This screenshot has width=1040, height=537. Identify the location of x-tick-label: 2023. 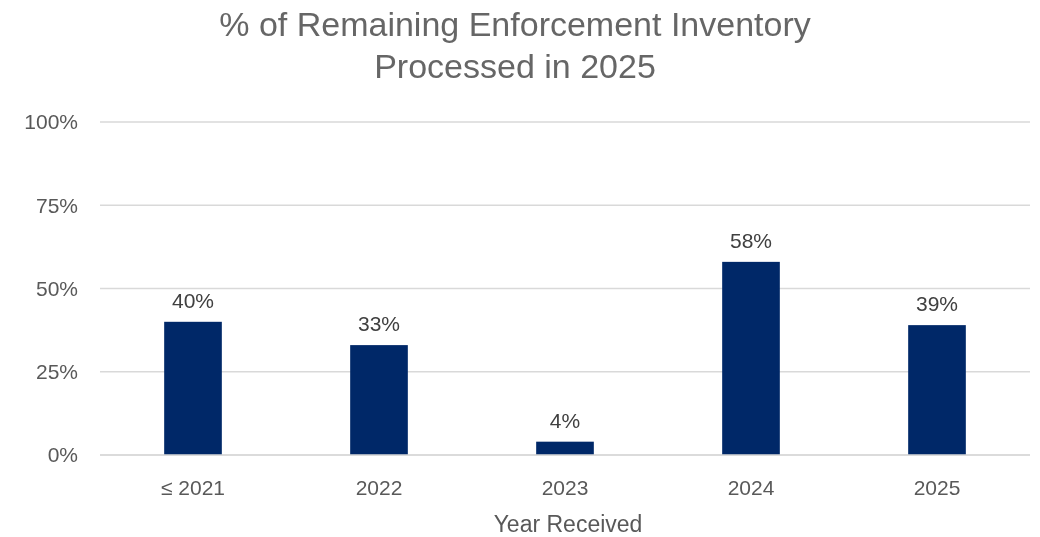
(565, 487).